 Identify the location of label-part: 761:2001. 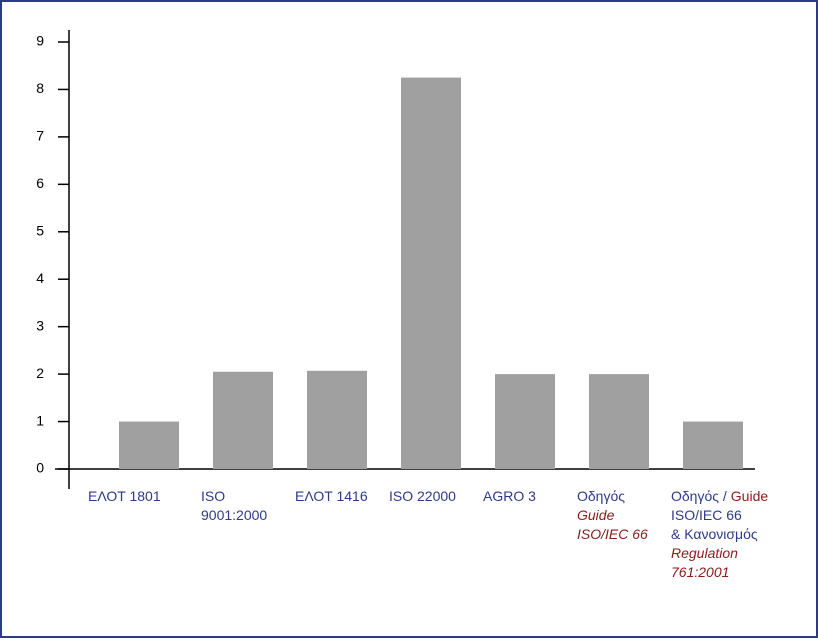
(700, 572).